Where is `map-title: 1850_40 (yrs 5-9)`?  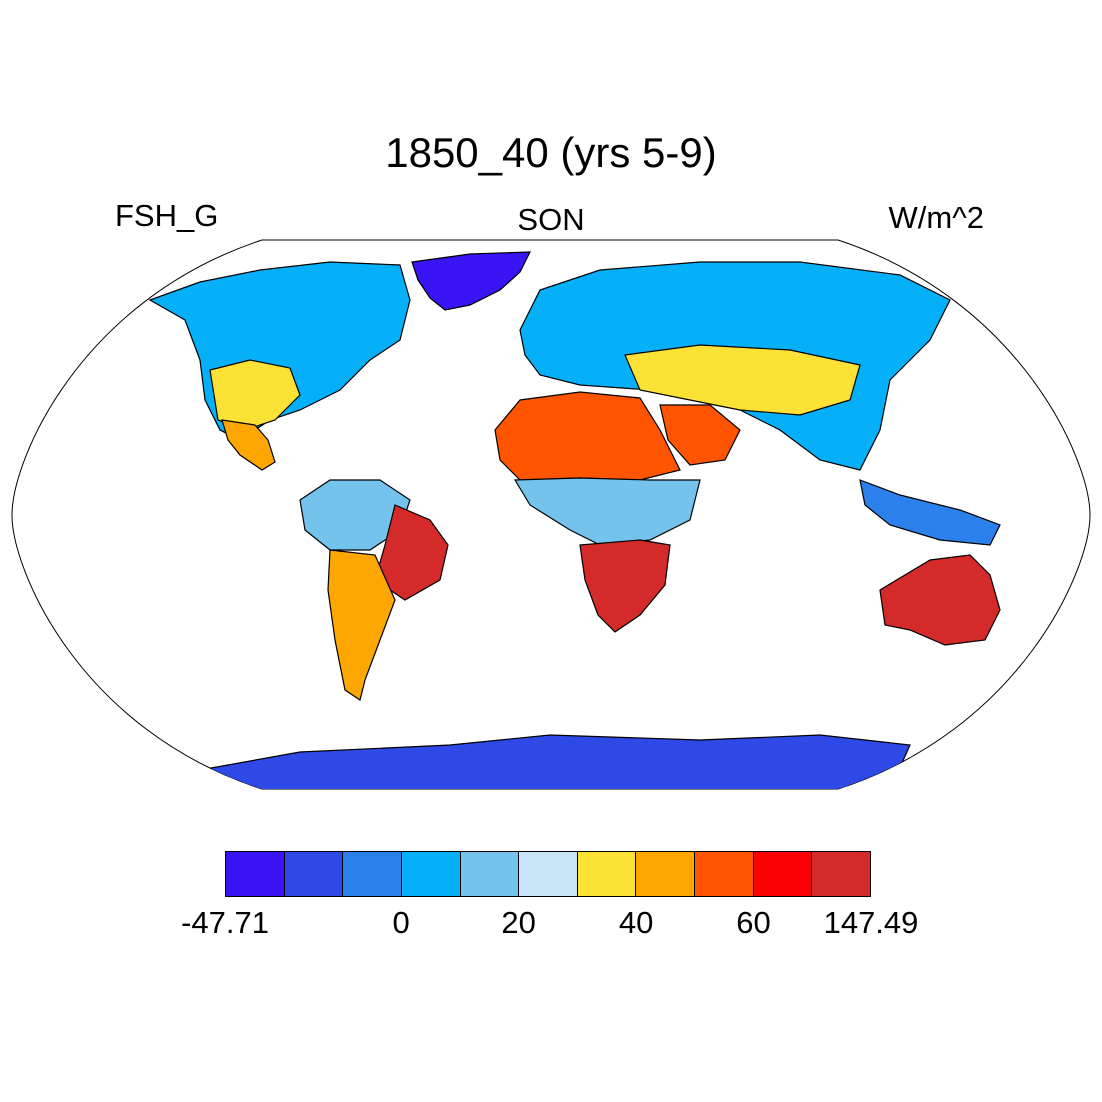 map-title: 1850_40 (yrs 5-9) is located at coordinates (551, 152).